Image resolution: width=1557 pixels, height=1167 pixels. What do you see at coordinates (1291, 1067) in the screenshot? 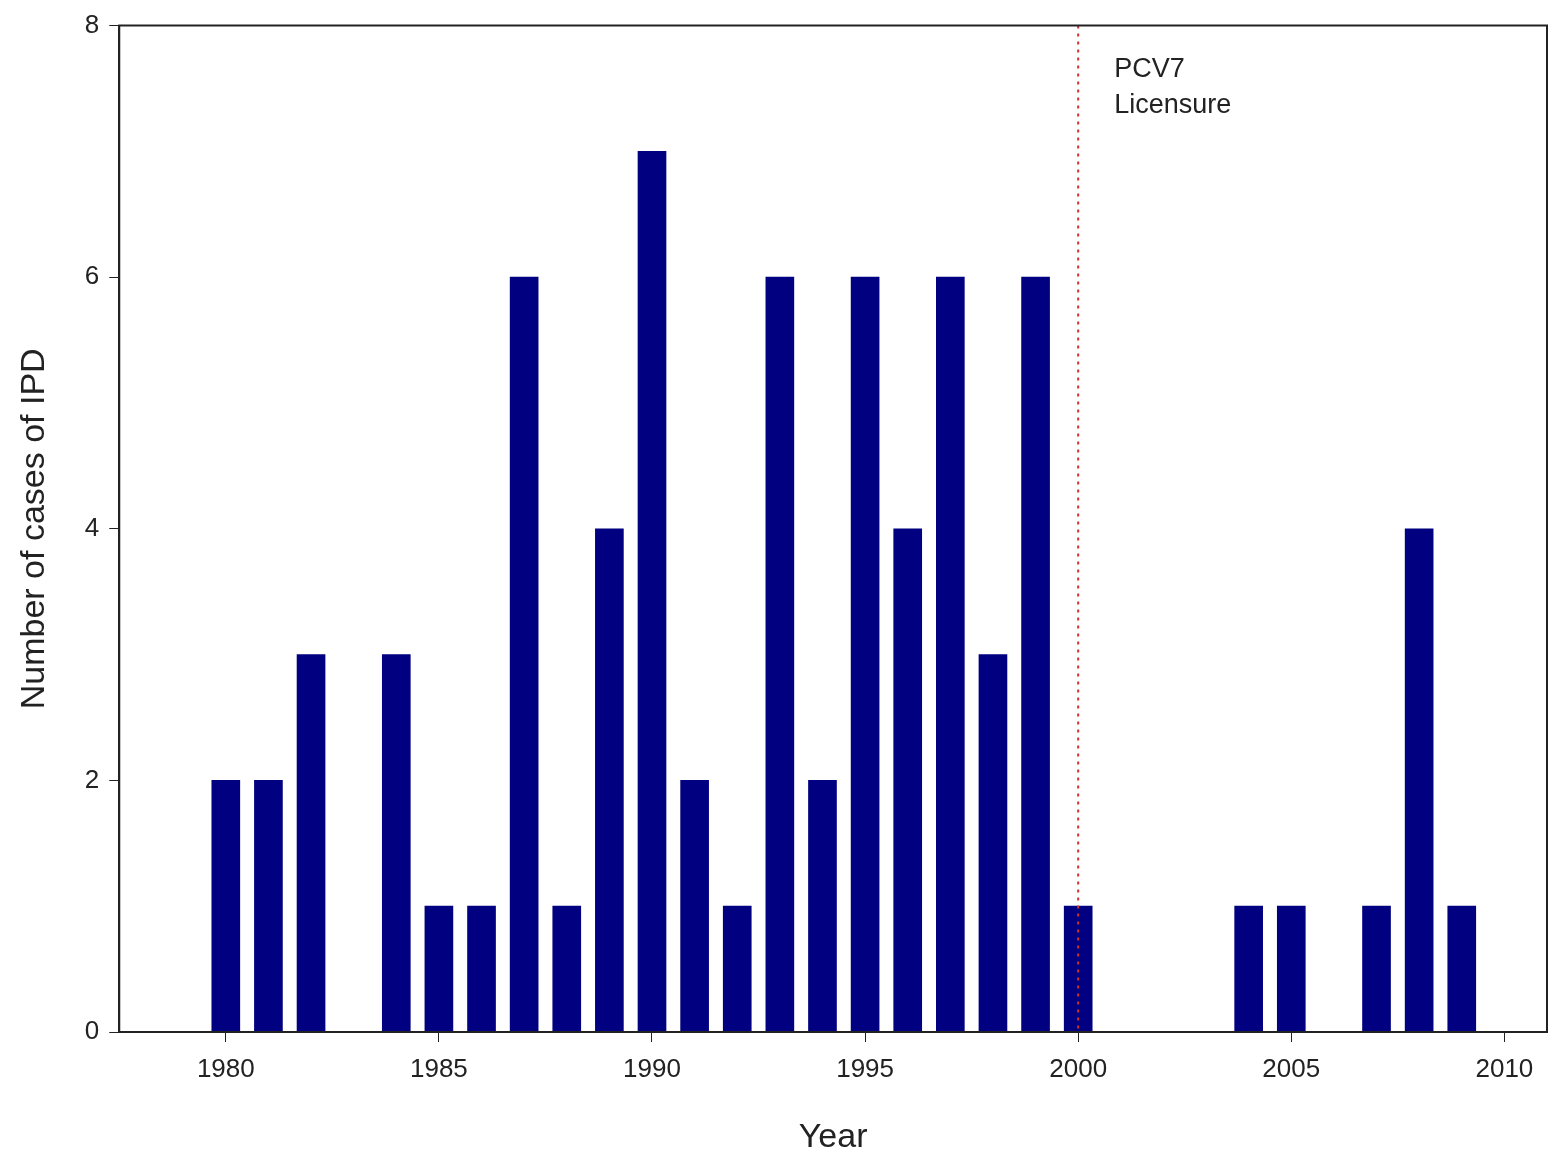
I see `x-tick-label: 2005` at bounding box center [1291, 1067].